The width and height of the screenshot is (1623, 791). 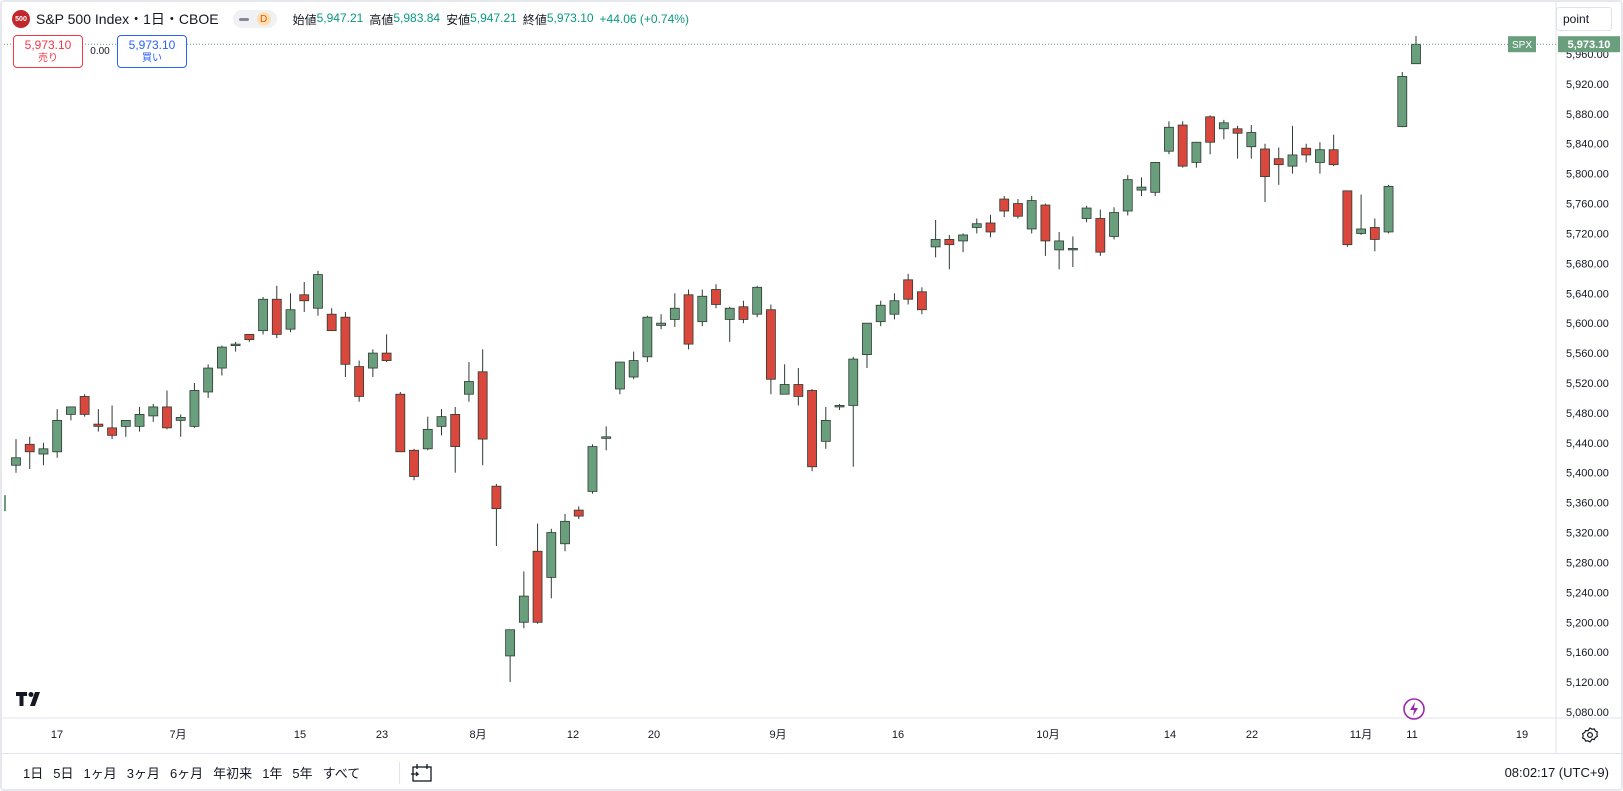 I want to click on y-tick-label: 5,440.00, so click(x=1587, y=444).